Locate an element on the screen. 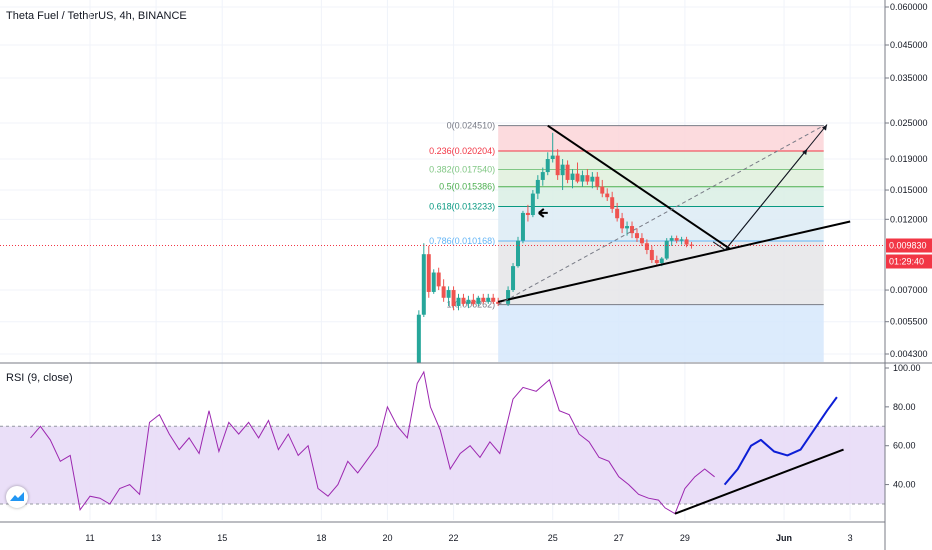 The image size is (932, 550). time-tick-label: 18 is located at coordinates (321, 538).